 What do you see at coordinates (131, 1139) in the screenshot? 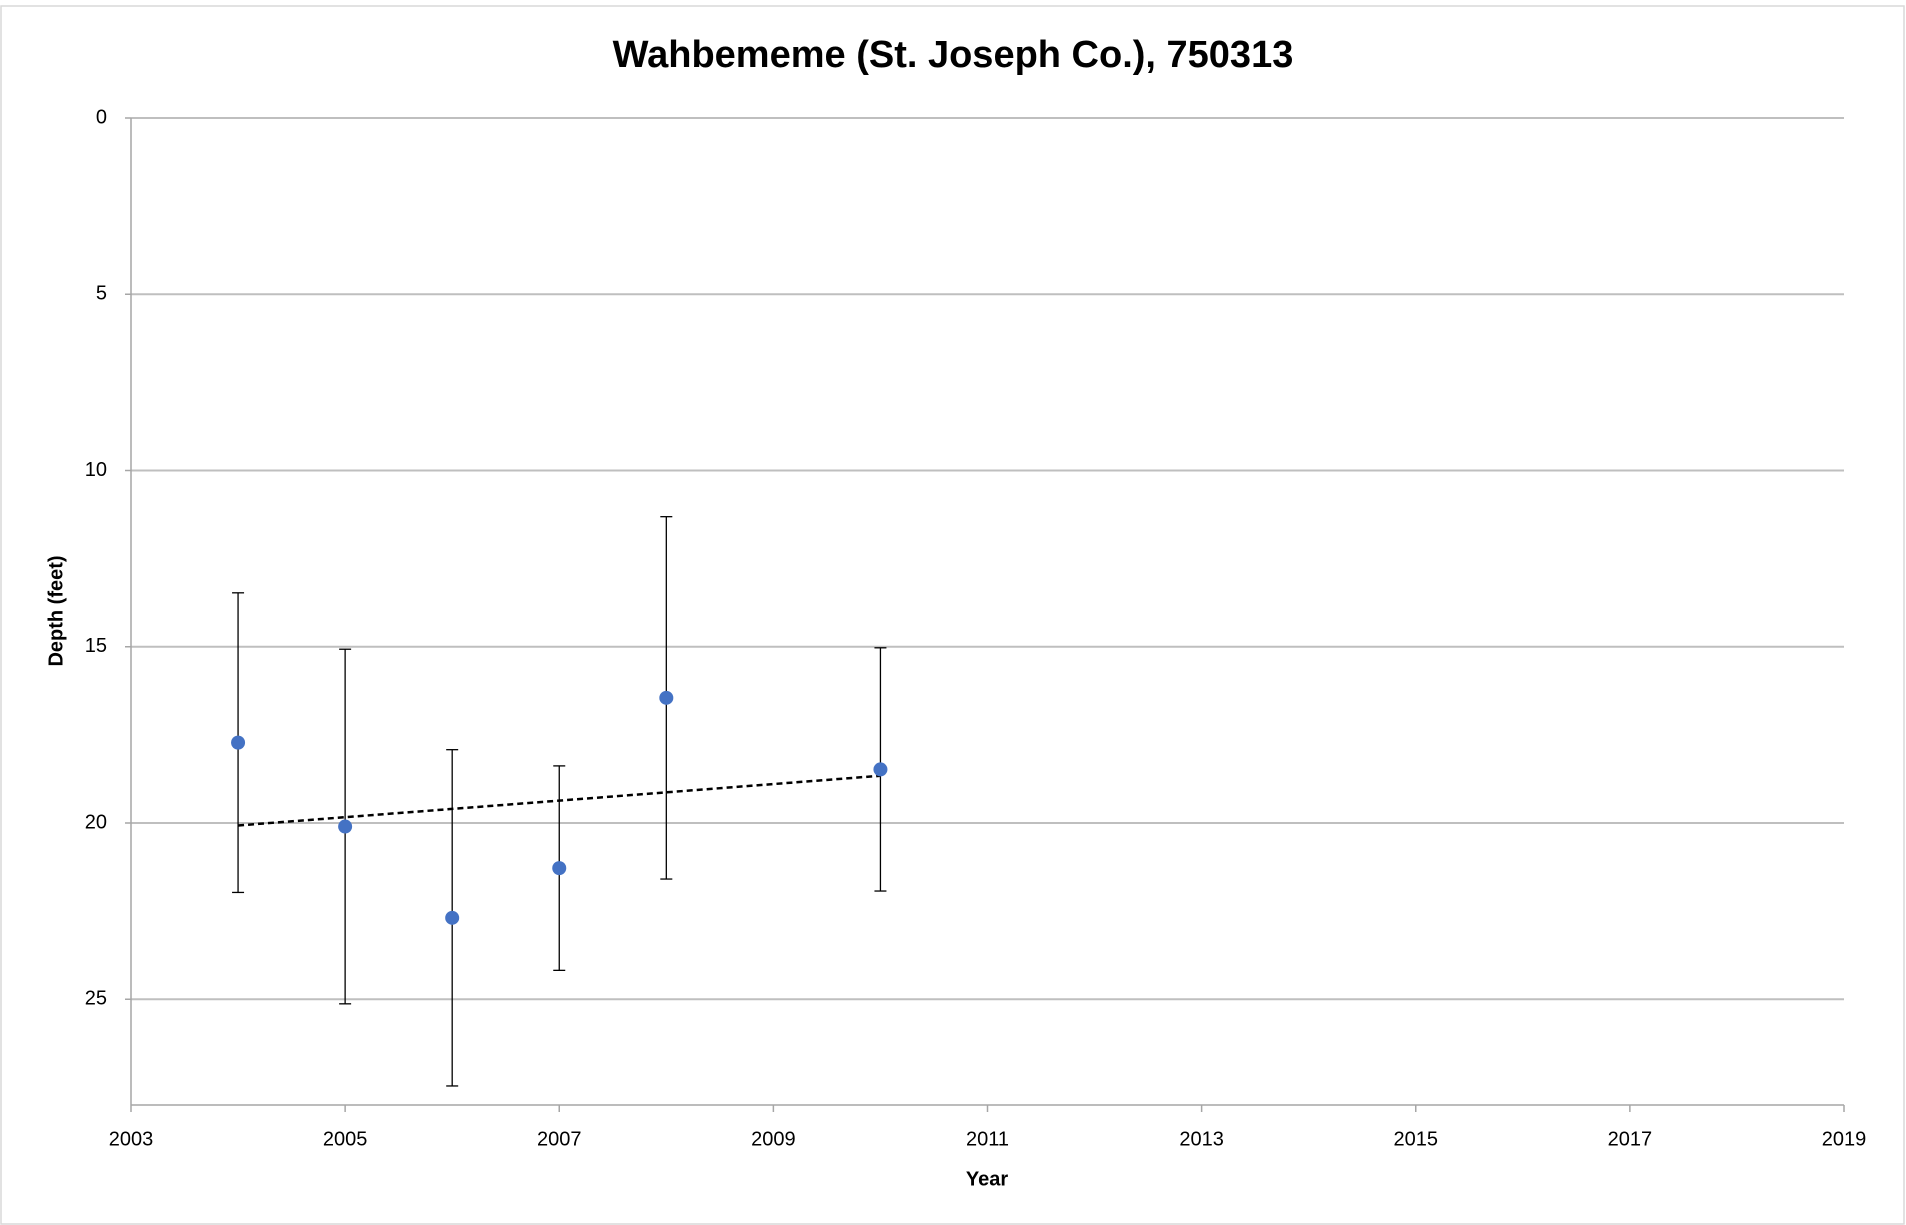
I see `x-tick-label: 2003` at bounding box center [131, 1139].